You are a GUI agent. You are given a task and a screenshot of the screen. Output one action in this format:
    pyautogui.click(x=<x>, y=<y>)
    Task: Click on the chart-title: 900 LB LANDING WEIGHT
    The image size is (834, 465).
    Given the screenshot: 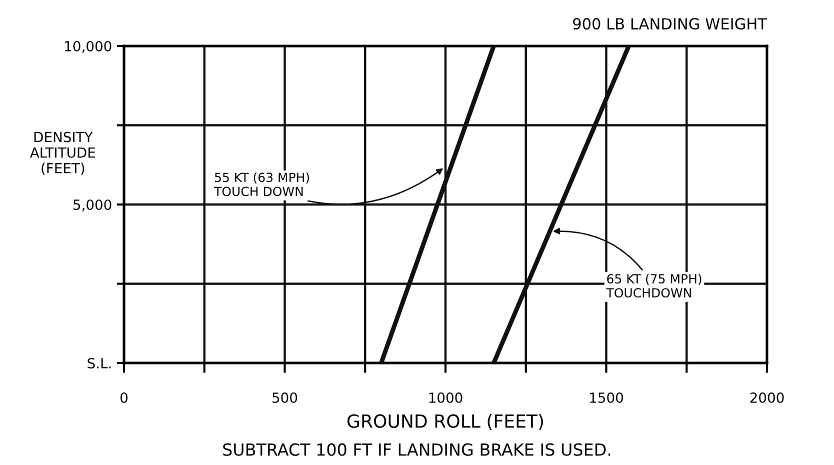 What is the action you would take?
    pyautogui.click(x=670, y=24)
    